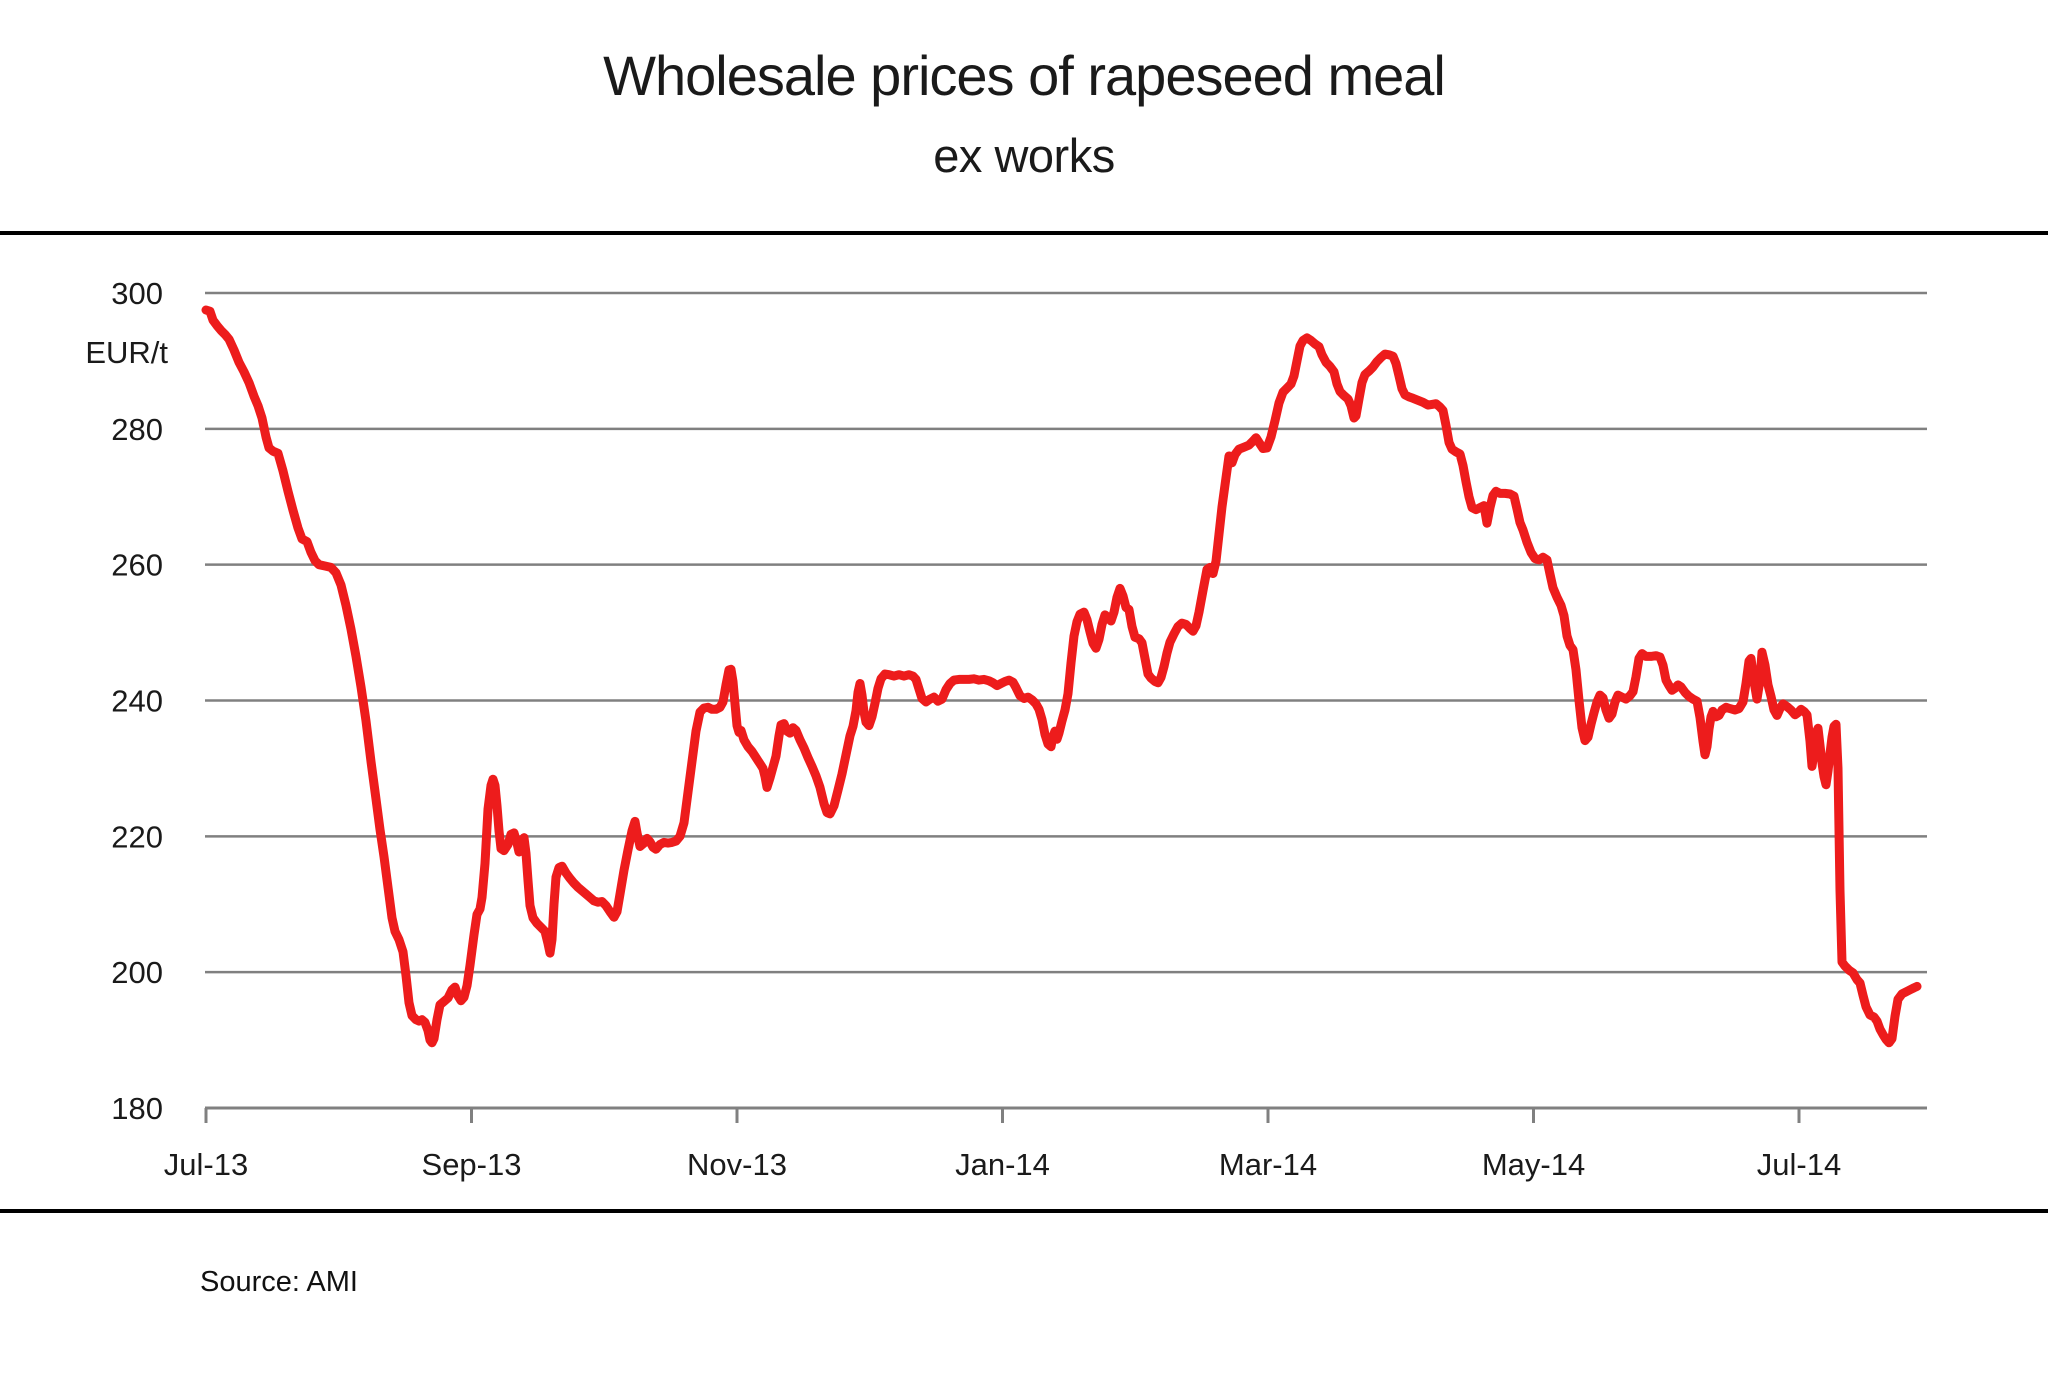 The image size is (2048, 1400). Describe the element at coordinates (1024, 75) in the screenshot. I see `chart-title: Wholesale prices of rapeseed meal` at that location.